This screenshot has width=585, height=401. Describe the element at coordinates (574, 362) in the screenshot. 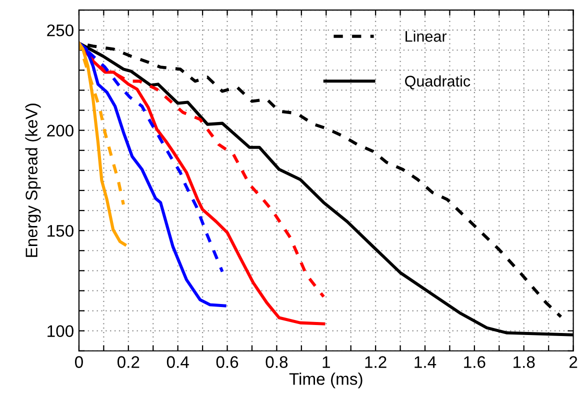

I see `x-tick-label: 2` at that location.